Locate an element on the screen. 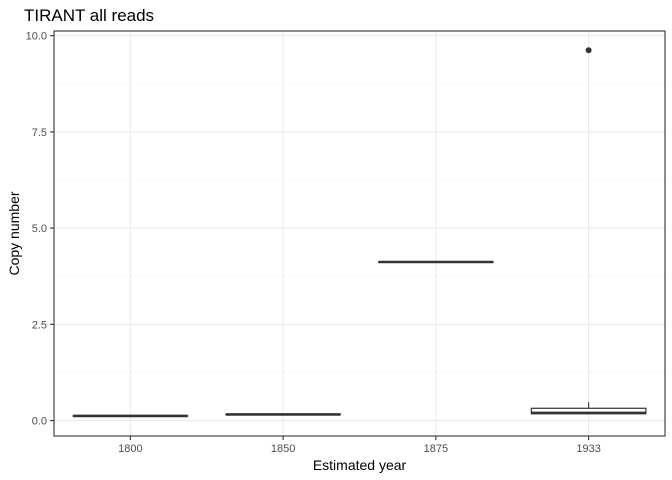 The width and height of the screenshot is (672, 480). y-tick-label: 0.0 is located at coordinates (39, 422).